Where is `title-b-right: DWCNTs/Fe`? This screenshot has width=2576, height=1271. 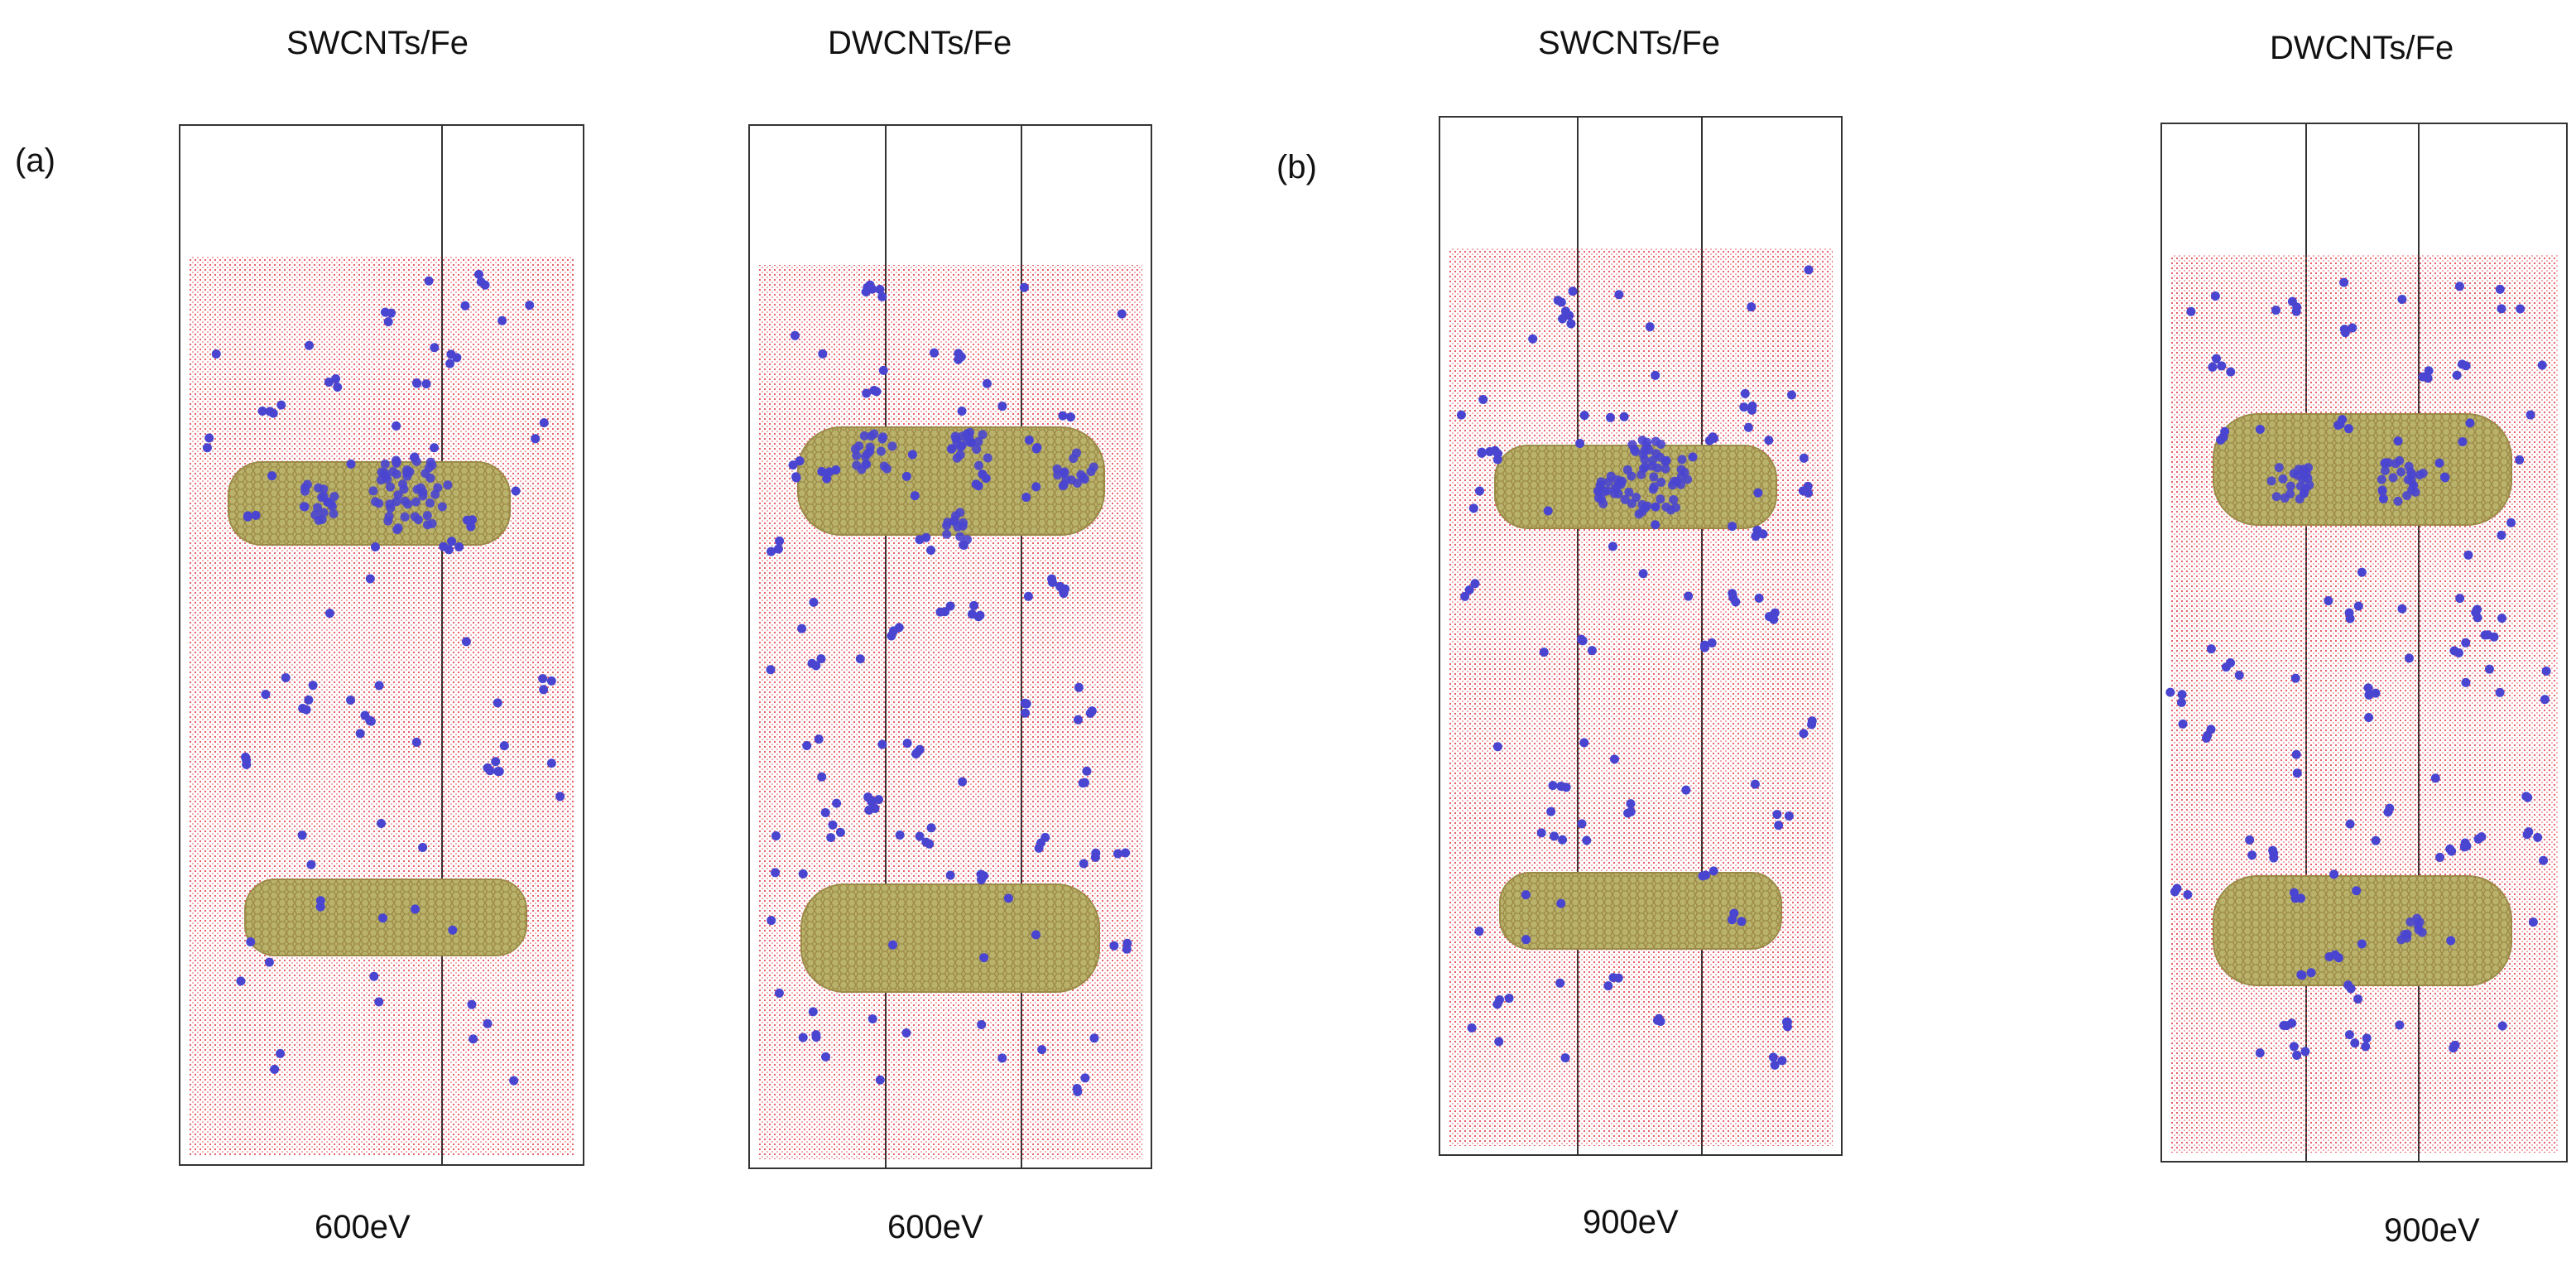
title-b-right: DWCNTs/Fe is located at coordinates (2362, 48).